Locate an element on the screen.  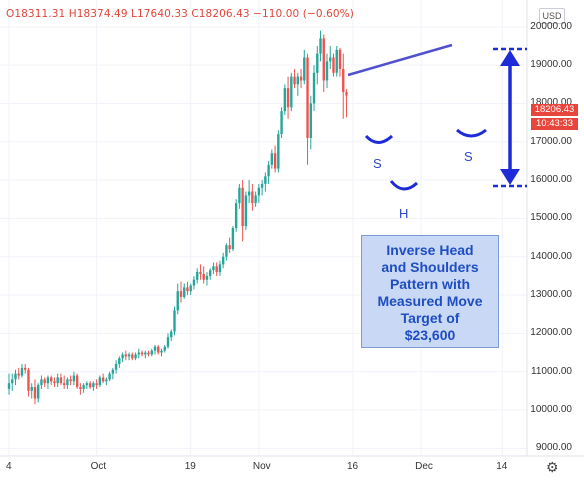
y-tick-label: 9000.00 is located at coordinates (553, 448).